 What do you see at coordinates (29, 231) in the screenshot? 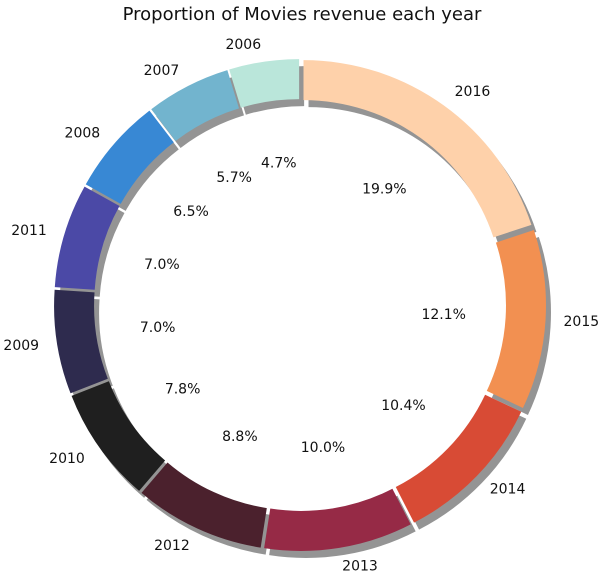
I see `year-label-2011: 2011` at bounding box center [29, 231].